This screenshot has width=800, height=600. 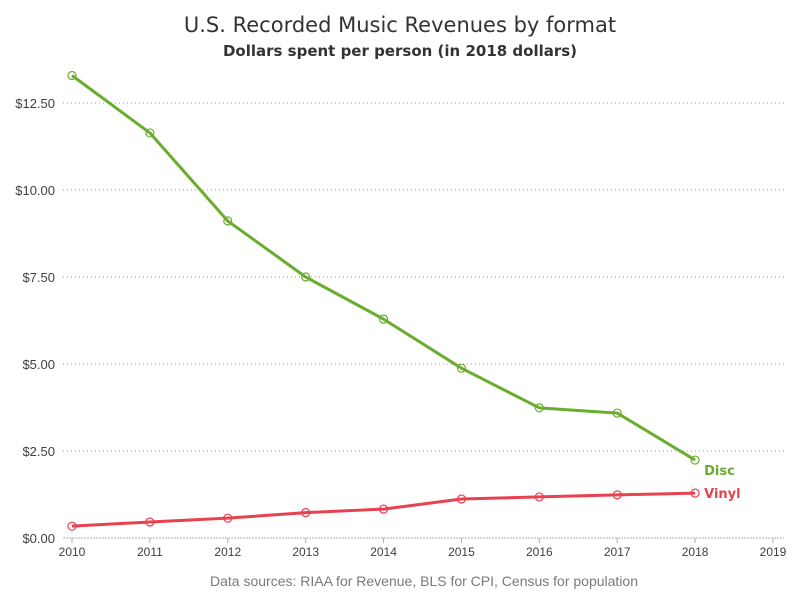 I want to click on x-tick-label: 2013, so click(x=305, y=552).